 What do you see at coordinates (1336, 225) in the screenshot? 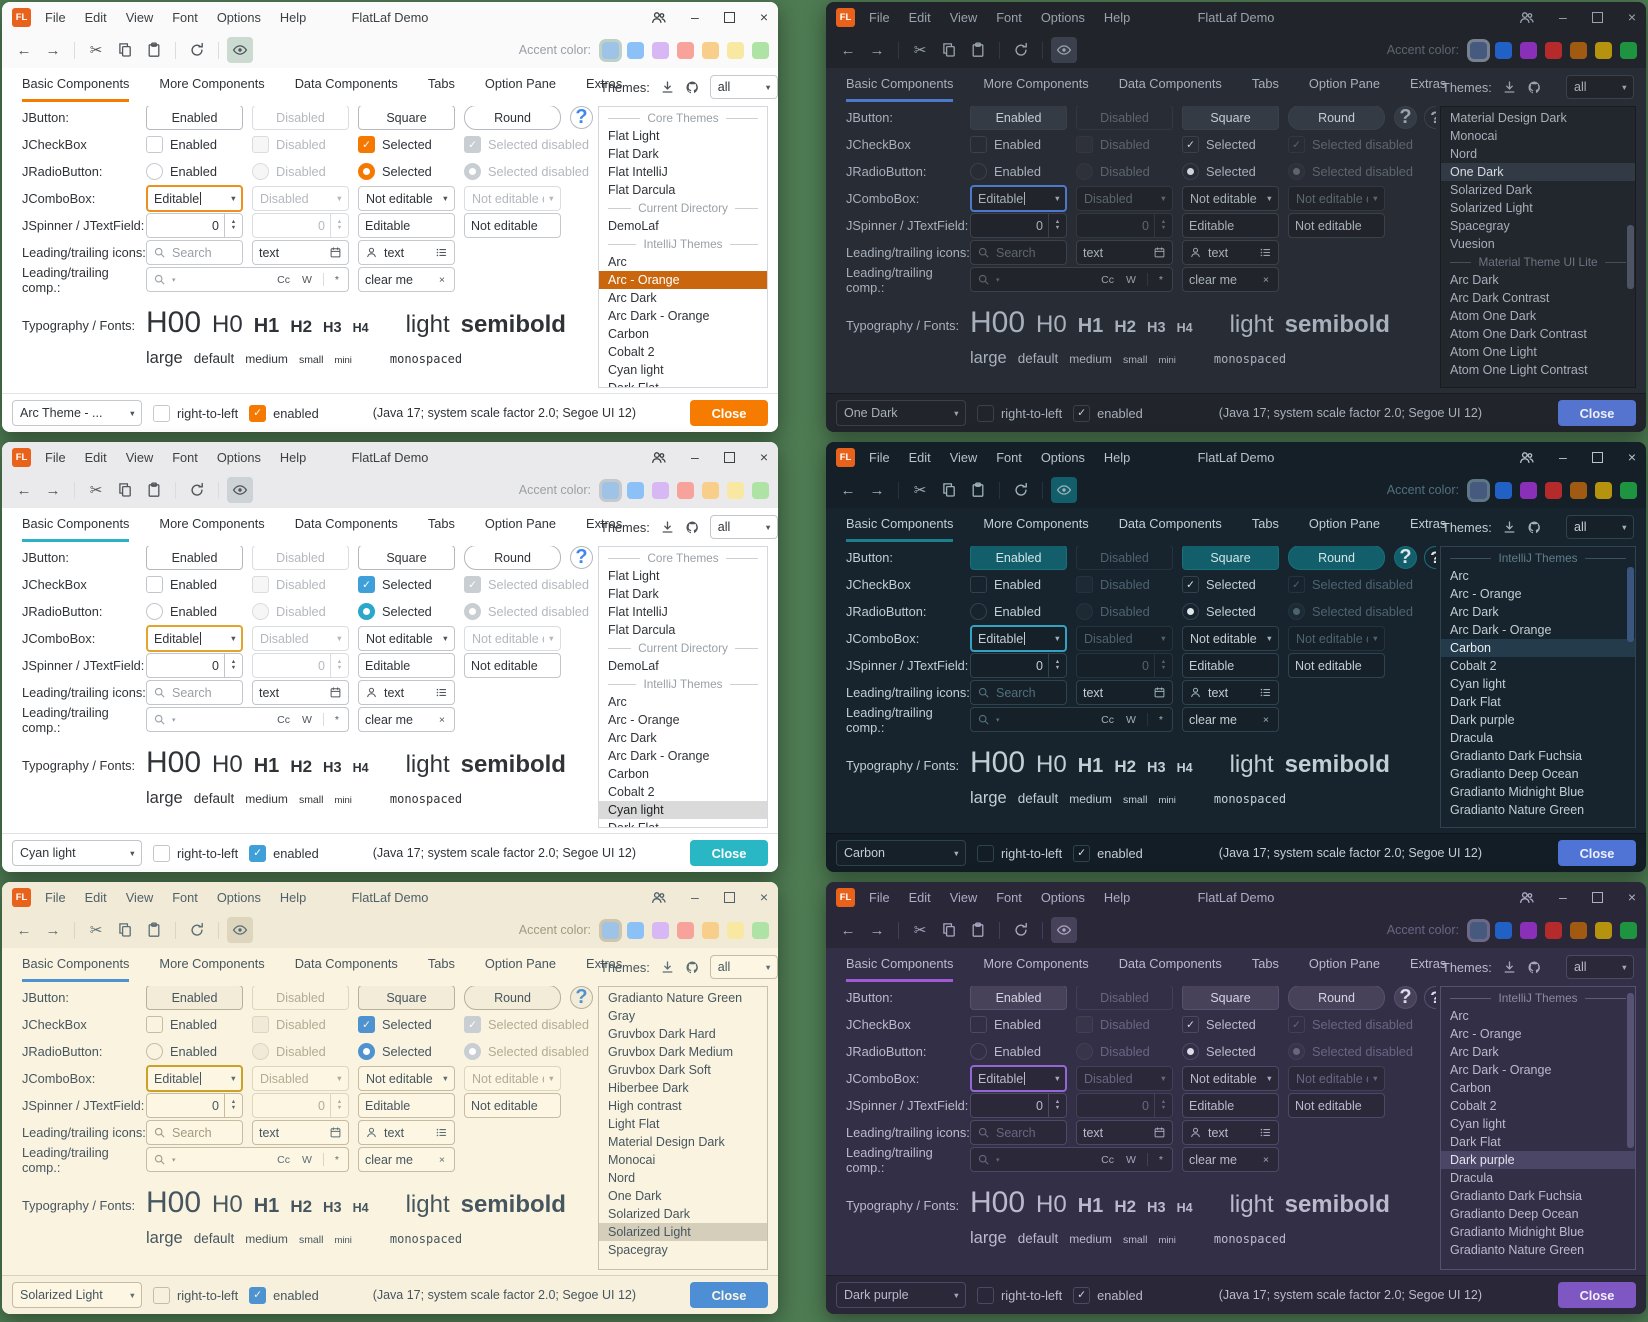
I see `textfield-not-editable: Not editable` at bounding box center [1336, 225].